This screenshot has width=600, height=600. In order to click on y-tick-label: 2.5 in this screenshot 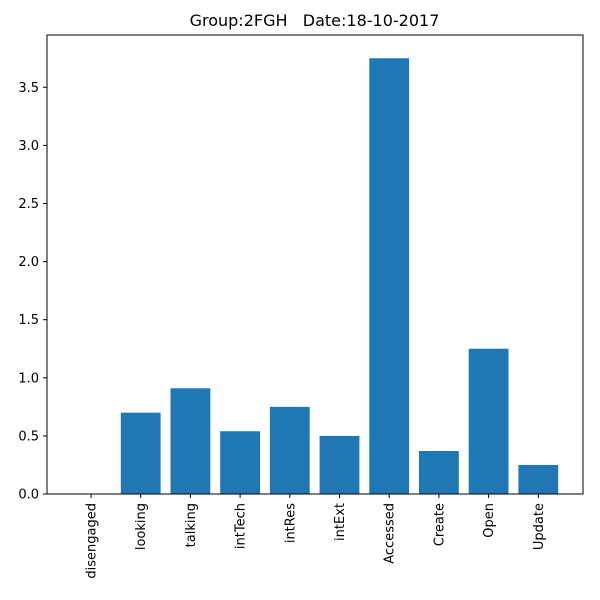, I will do `click(28, 204)`.